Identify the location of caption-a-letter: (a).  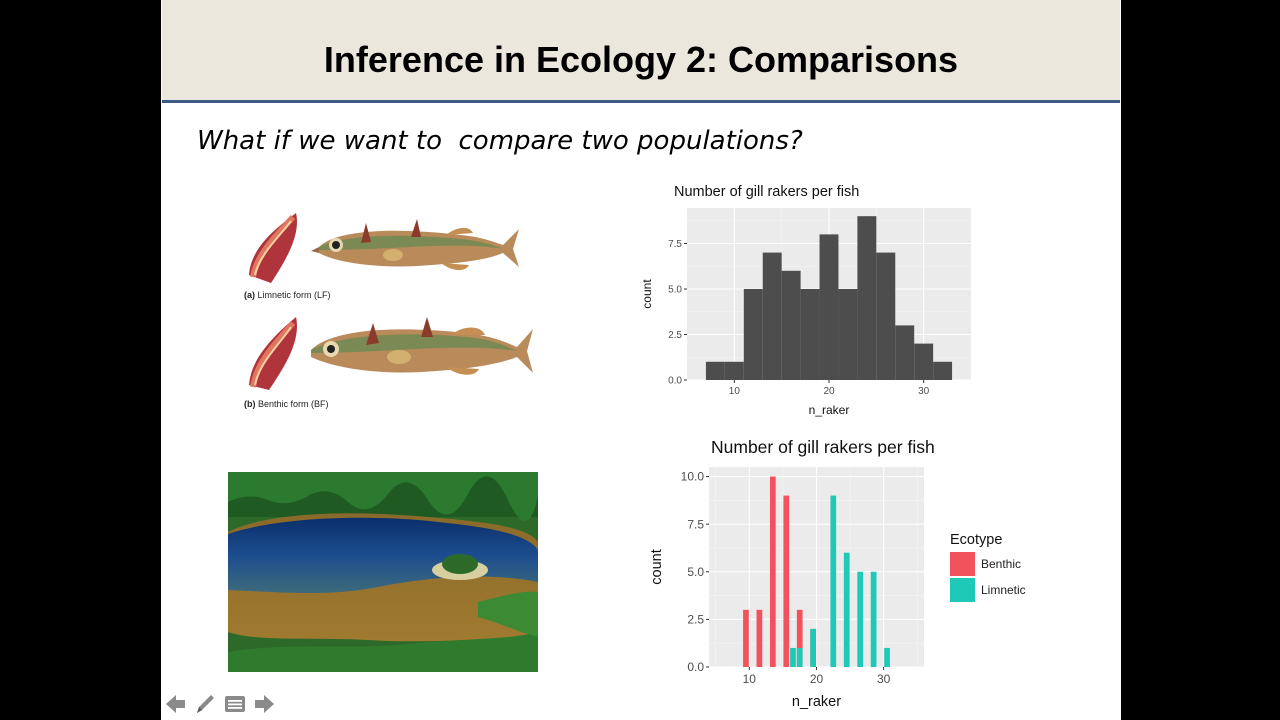
(249, 295).